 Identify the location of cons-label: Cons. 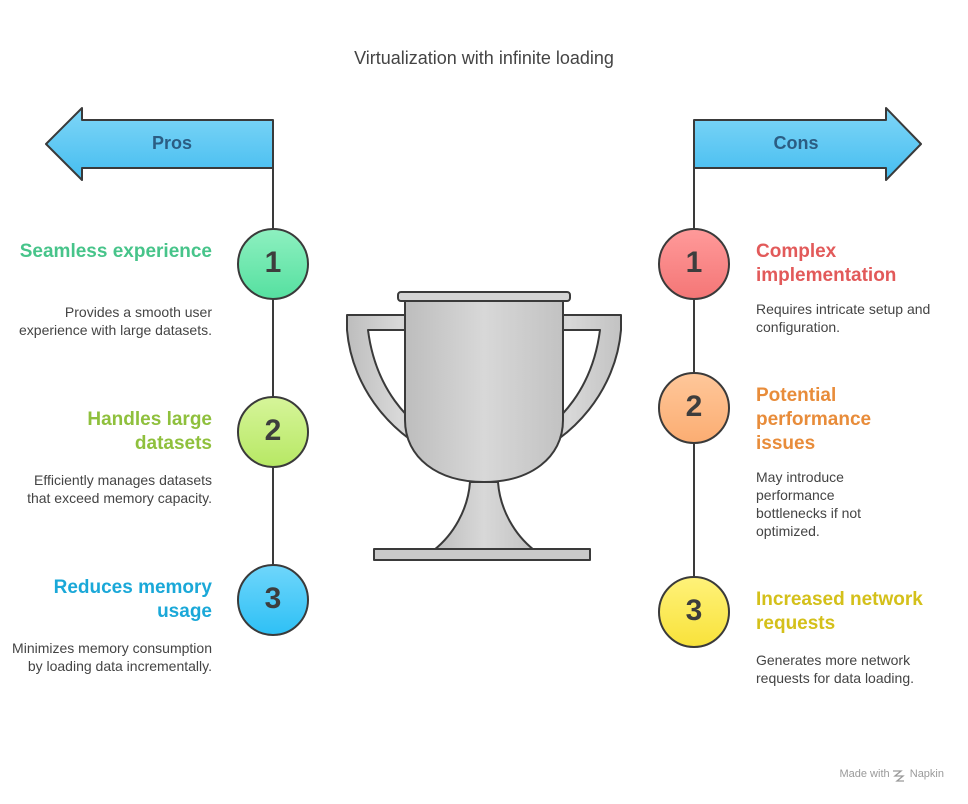
(796, 143).